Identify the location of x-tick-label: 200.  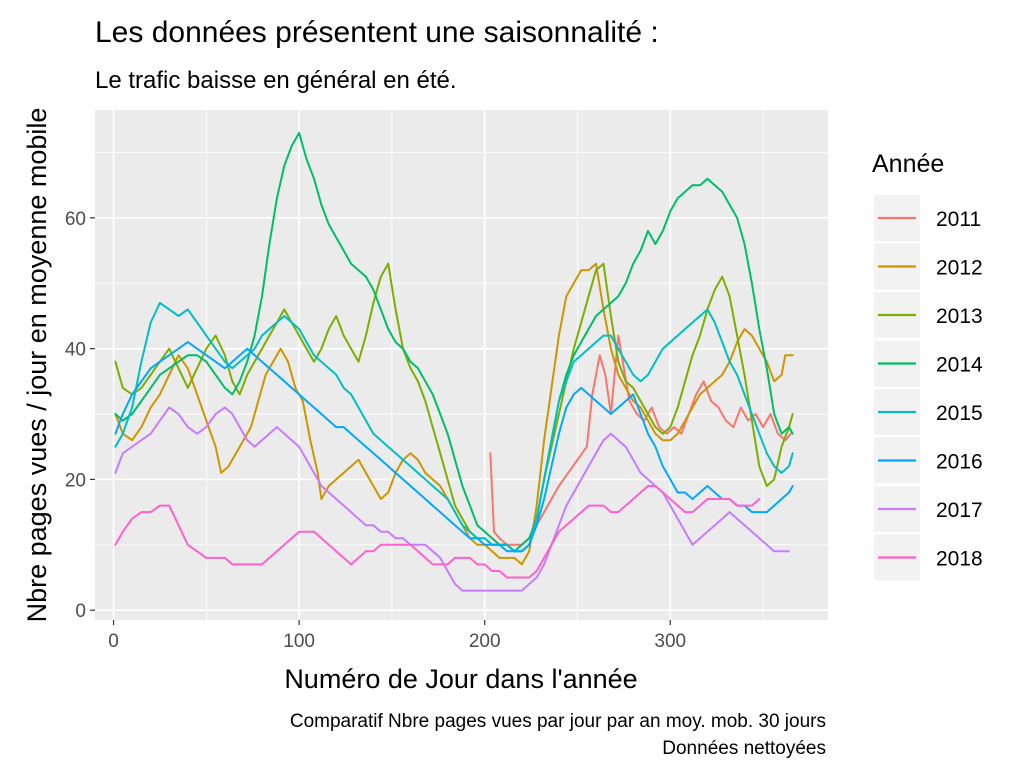
(485, 641).